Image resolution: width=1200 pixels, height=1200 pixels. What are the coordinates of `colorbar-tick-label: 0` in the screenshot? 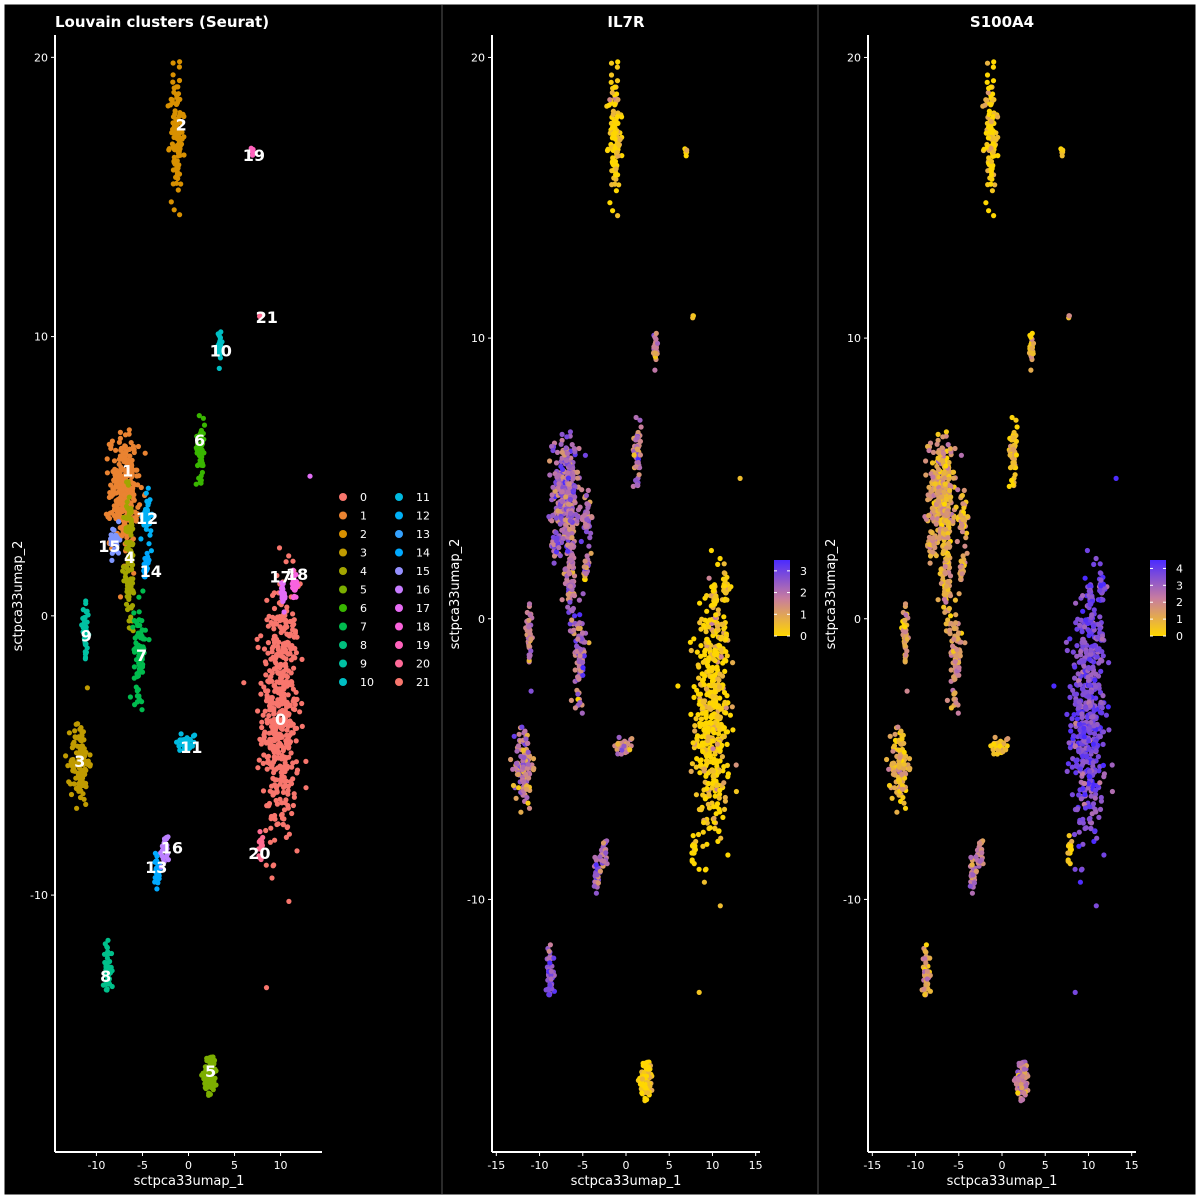 It's located at (803, 636).